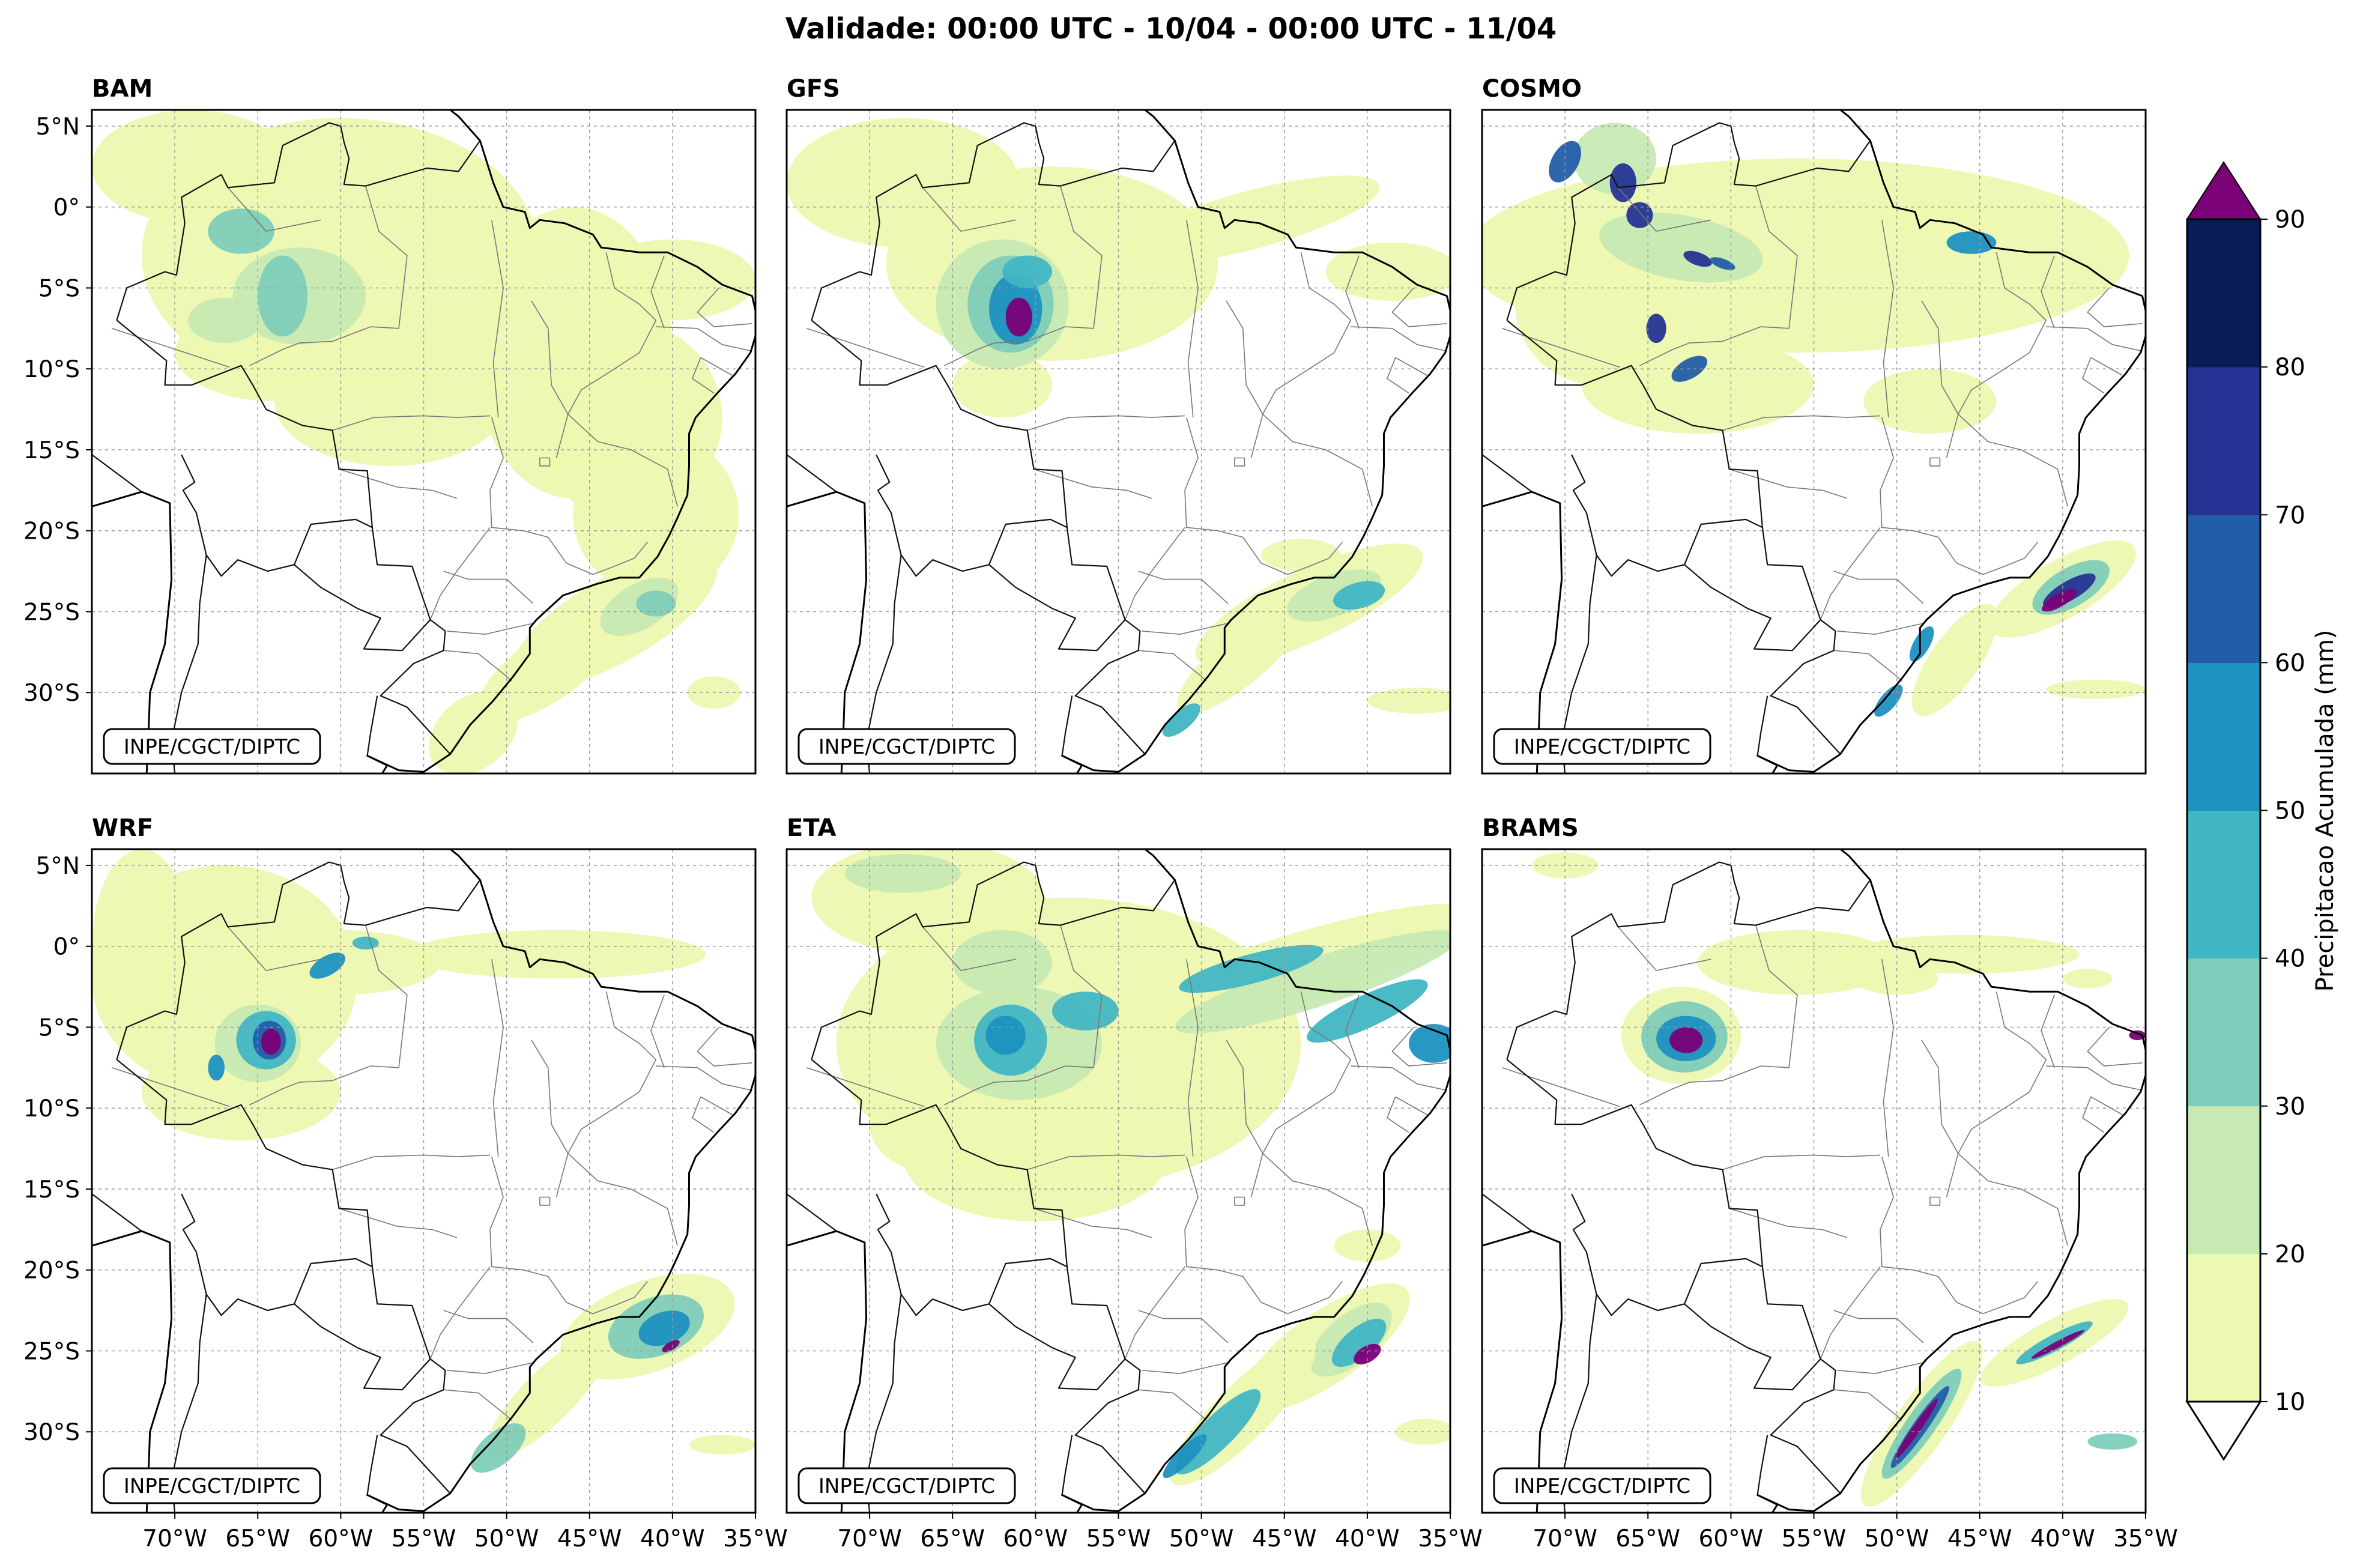 Image resolution: width=2354 pixels, height=1568 pixels. I want to click on panel-label: WRF, so click(123, 828).